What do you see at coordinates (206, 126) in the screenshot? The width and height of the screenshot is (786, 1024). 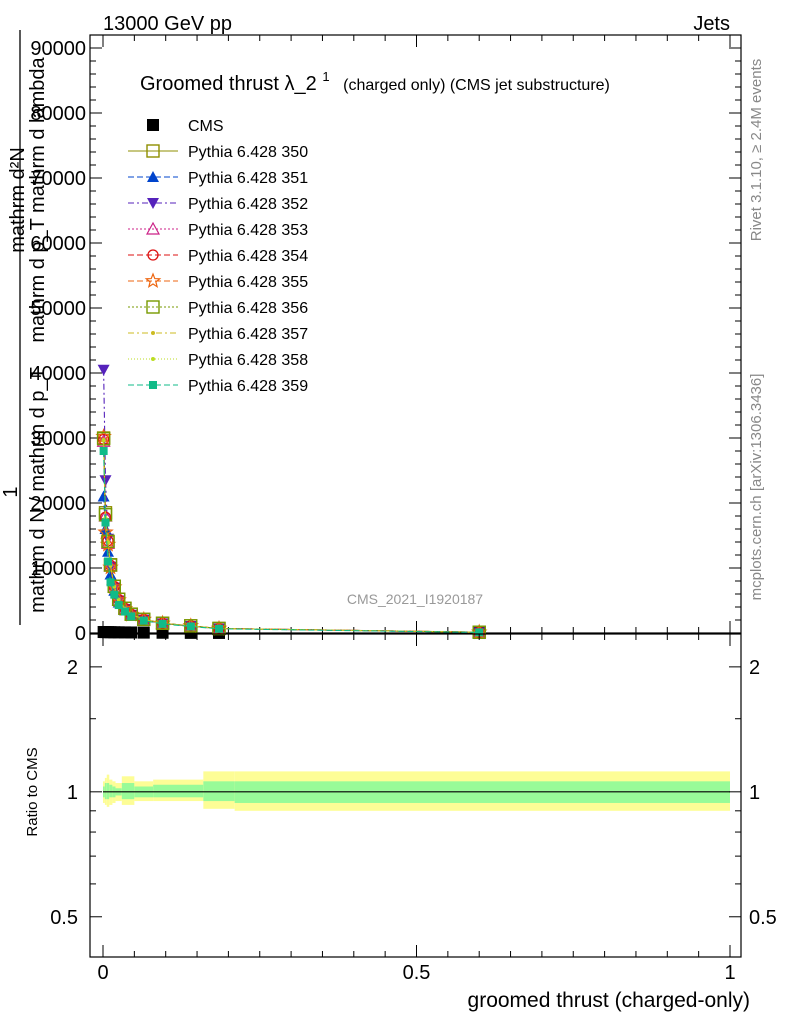 I see `legend-label: CMS` at bounding box center [206, 126].